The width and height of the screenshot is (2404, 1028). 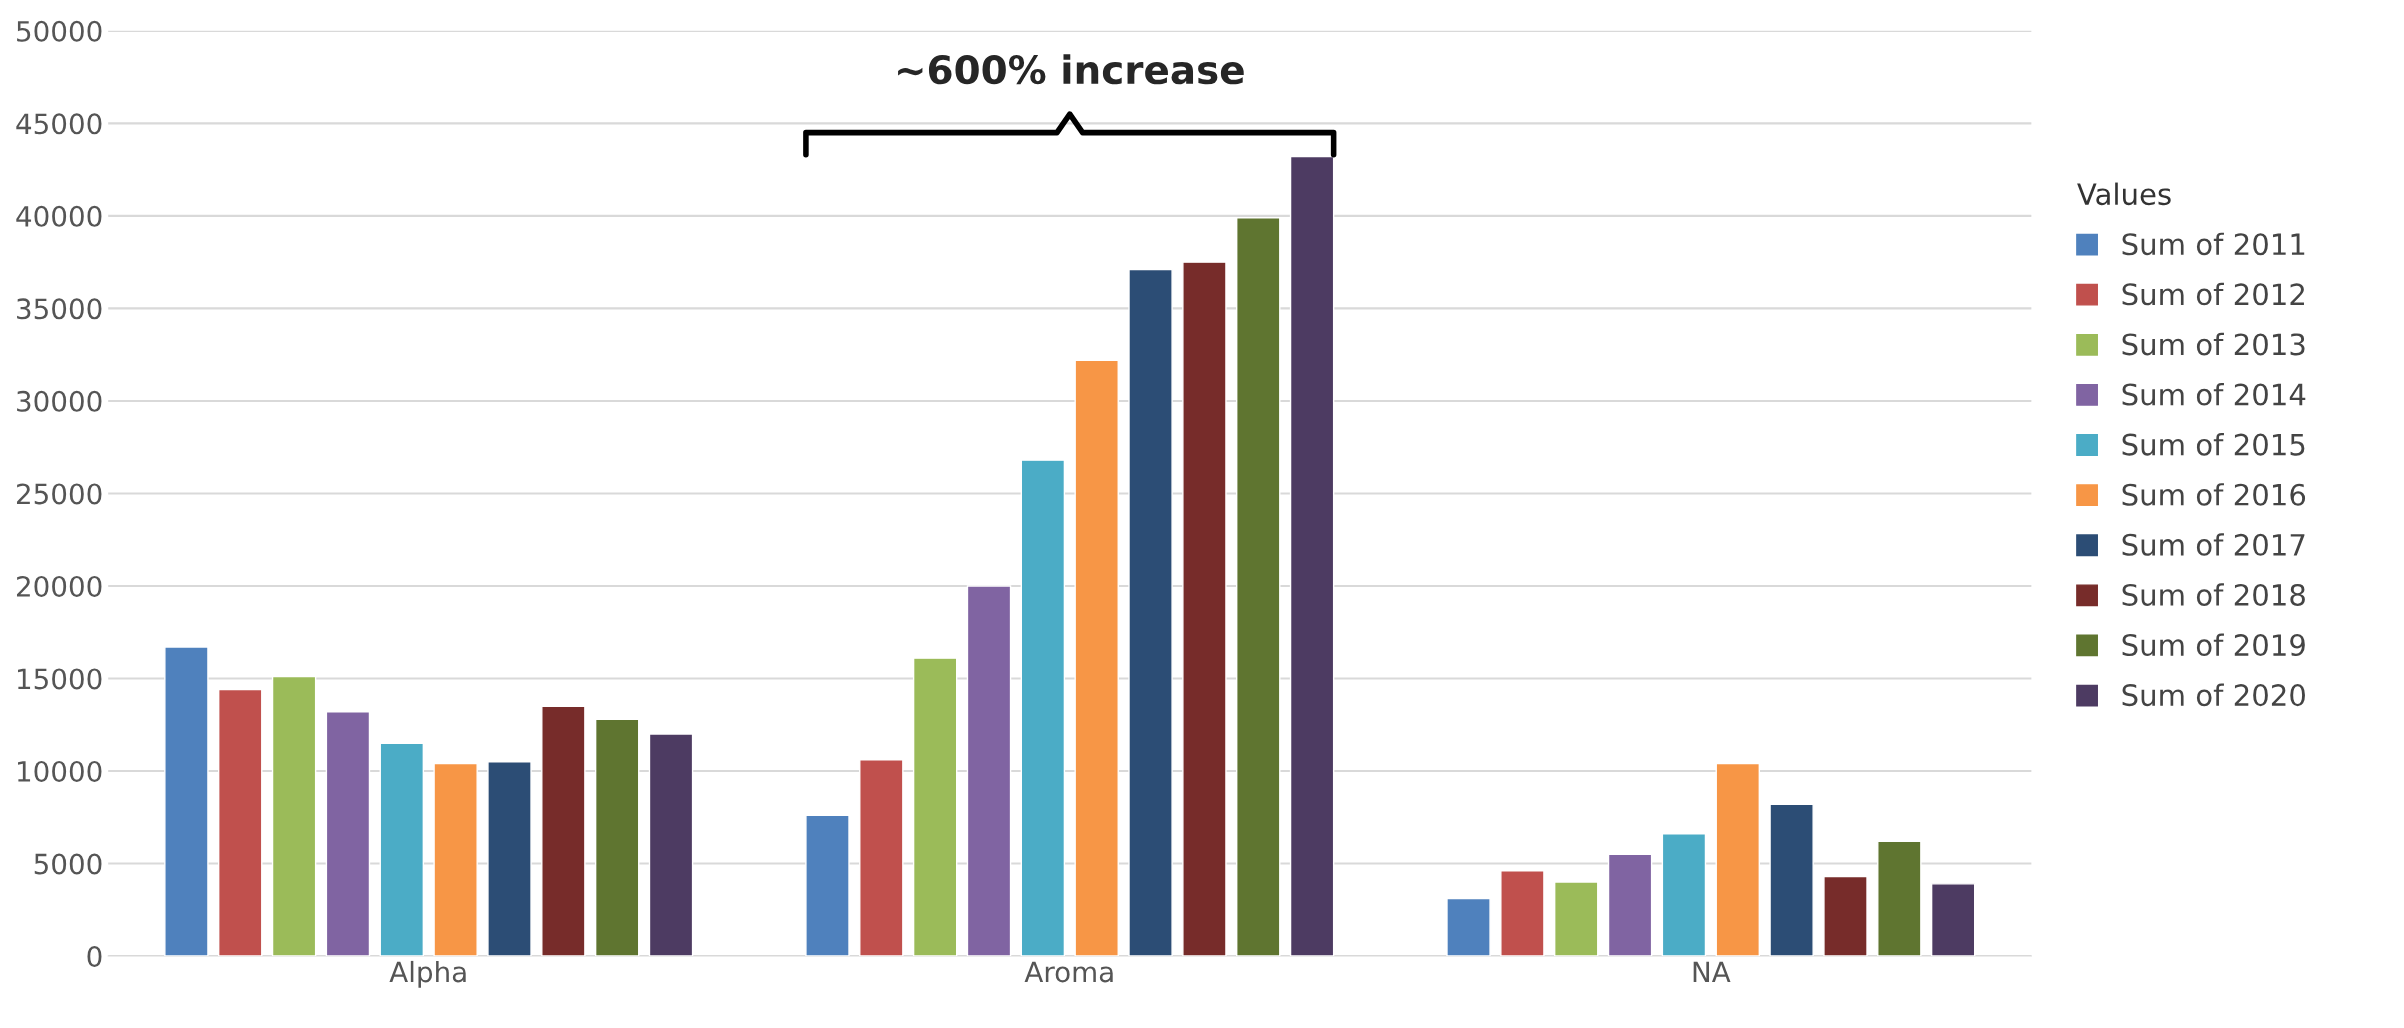 What do you see at coordinates (59, 401) in the screenshot?
I see `y-tick-label: 30000` at bounding box center [59, 401].